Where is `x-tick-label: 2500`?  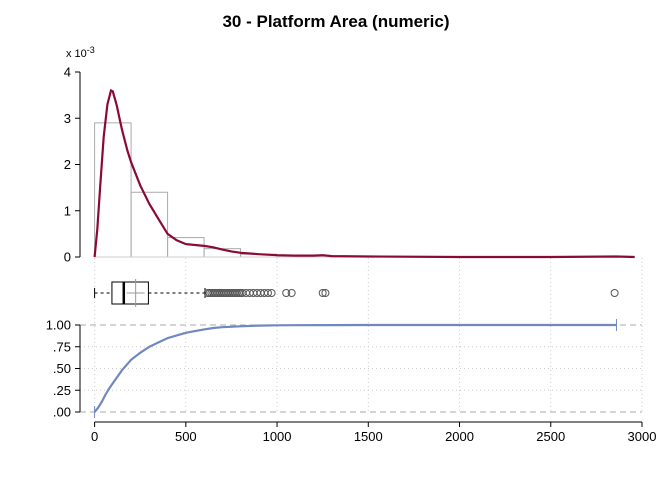
x-tick-label: 2500 is located at coordinates (550, 436).